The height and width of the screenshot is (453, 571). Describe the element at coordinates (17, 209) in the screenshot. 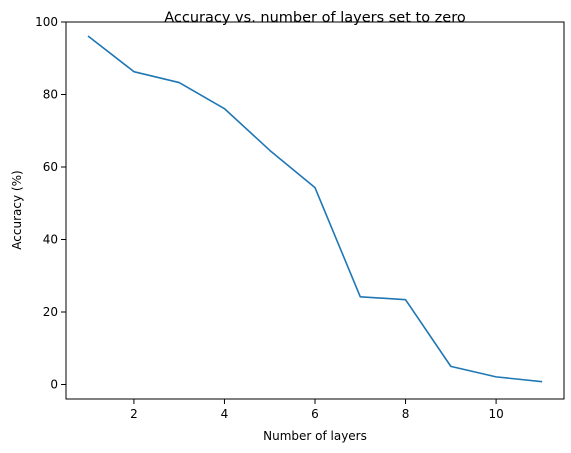

I see `y-axis-label: Accuracy (%)` at that location.